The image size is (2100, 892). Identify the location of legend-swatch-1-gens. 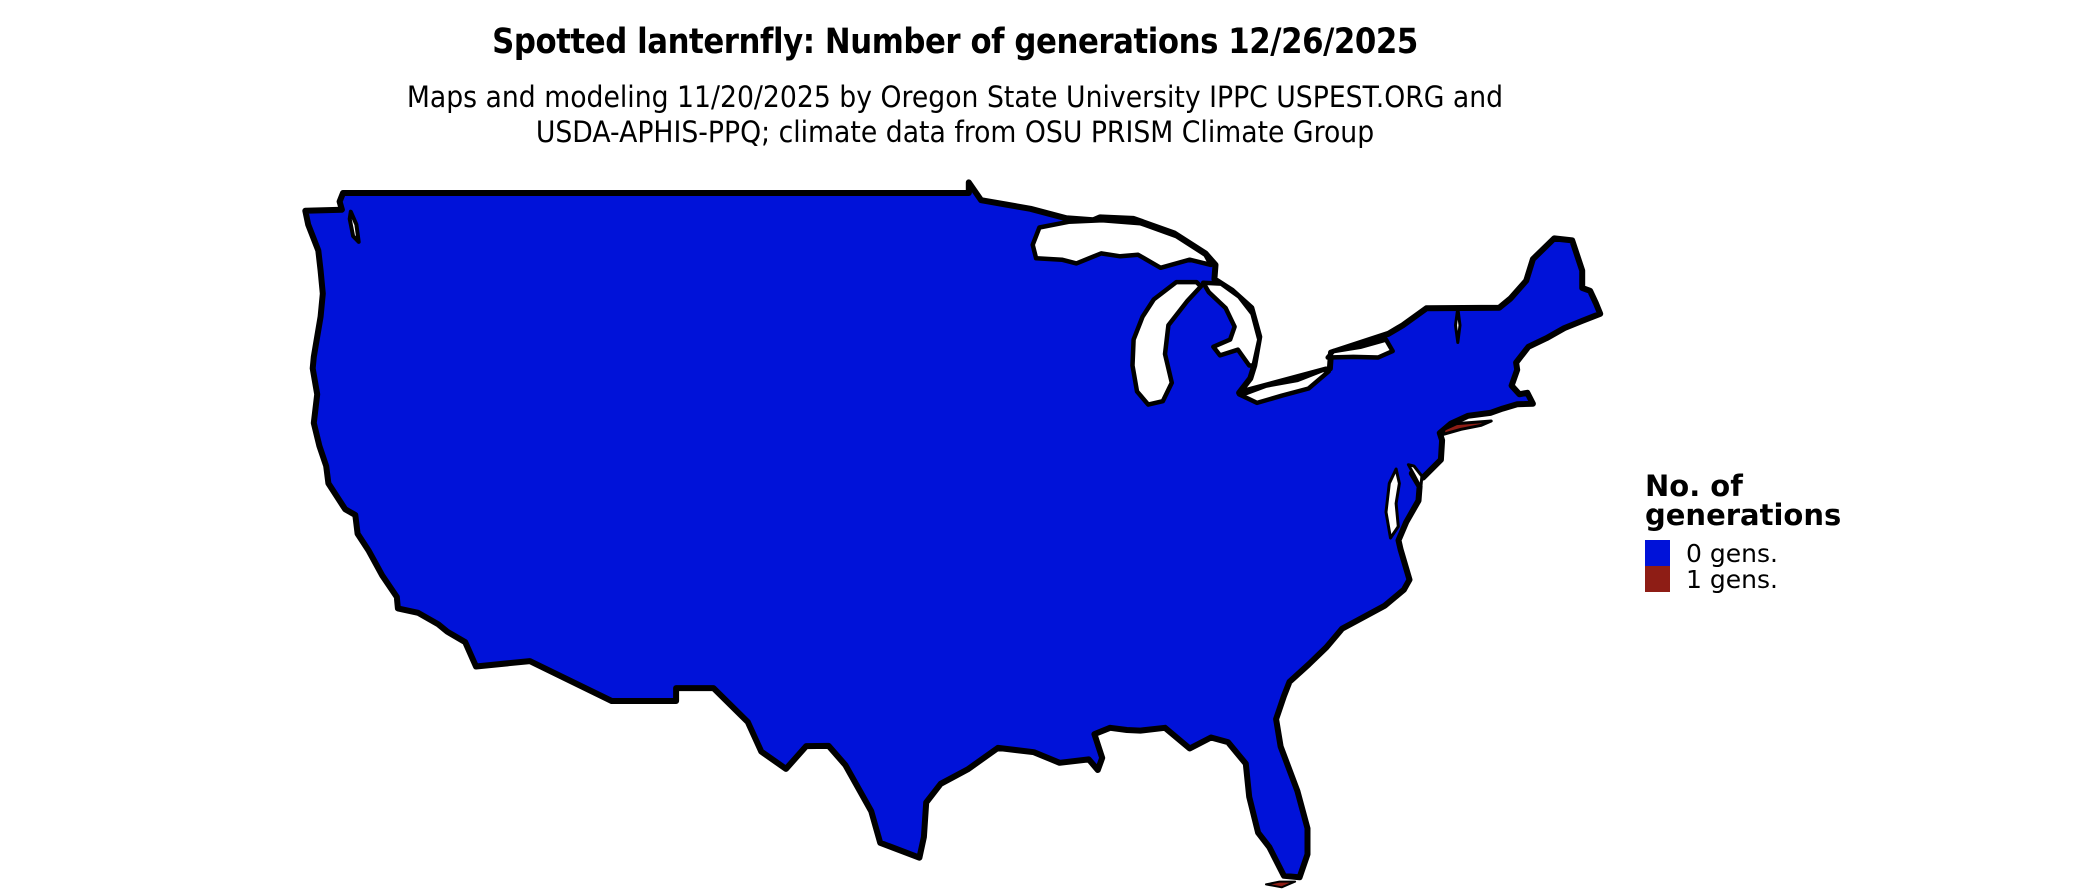
(1657, 579).